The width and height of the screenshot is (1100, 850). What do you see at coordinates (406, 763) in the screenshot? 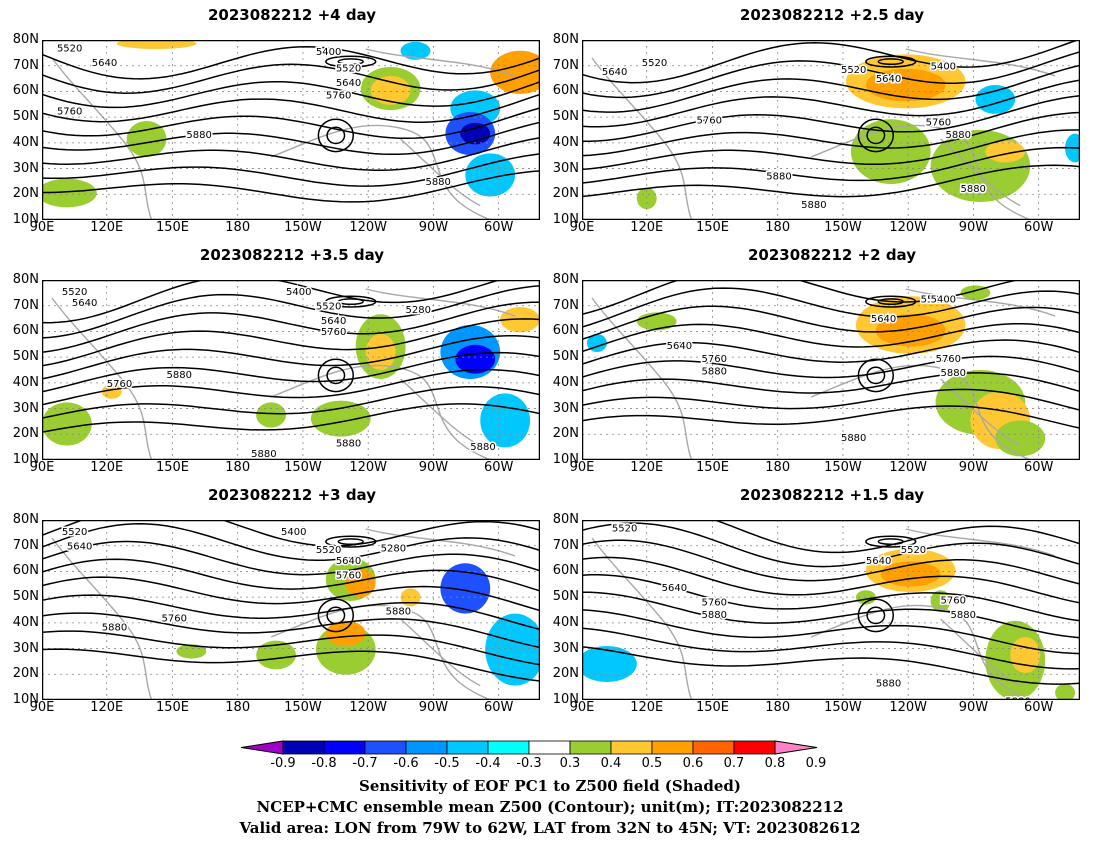
I see `colorbar-tick-label: -0.6` at bounding box center [406, 763].